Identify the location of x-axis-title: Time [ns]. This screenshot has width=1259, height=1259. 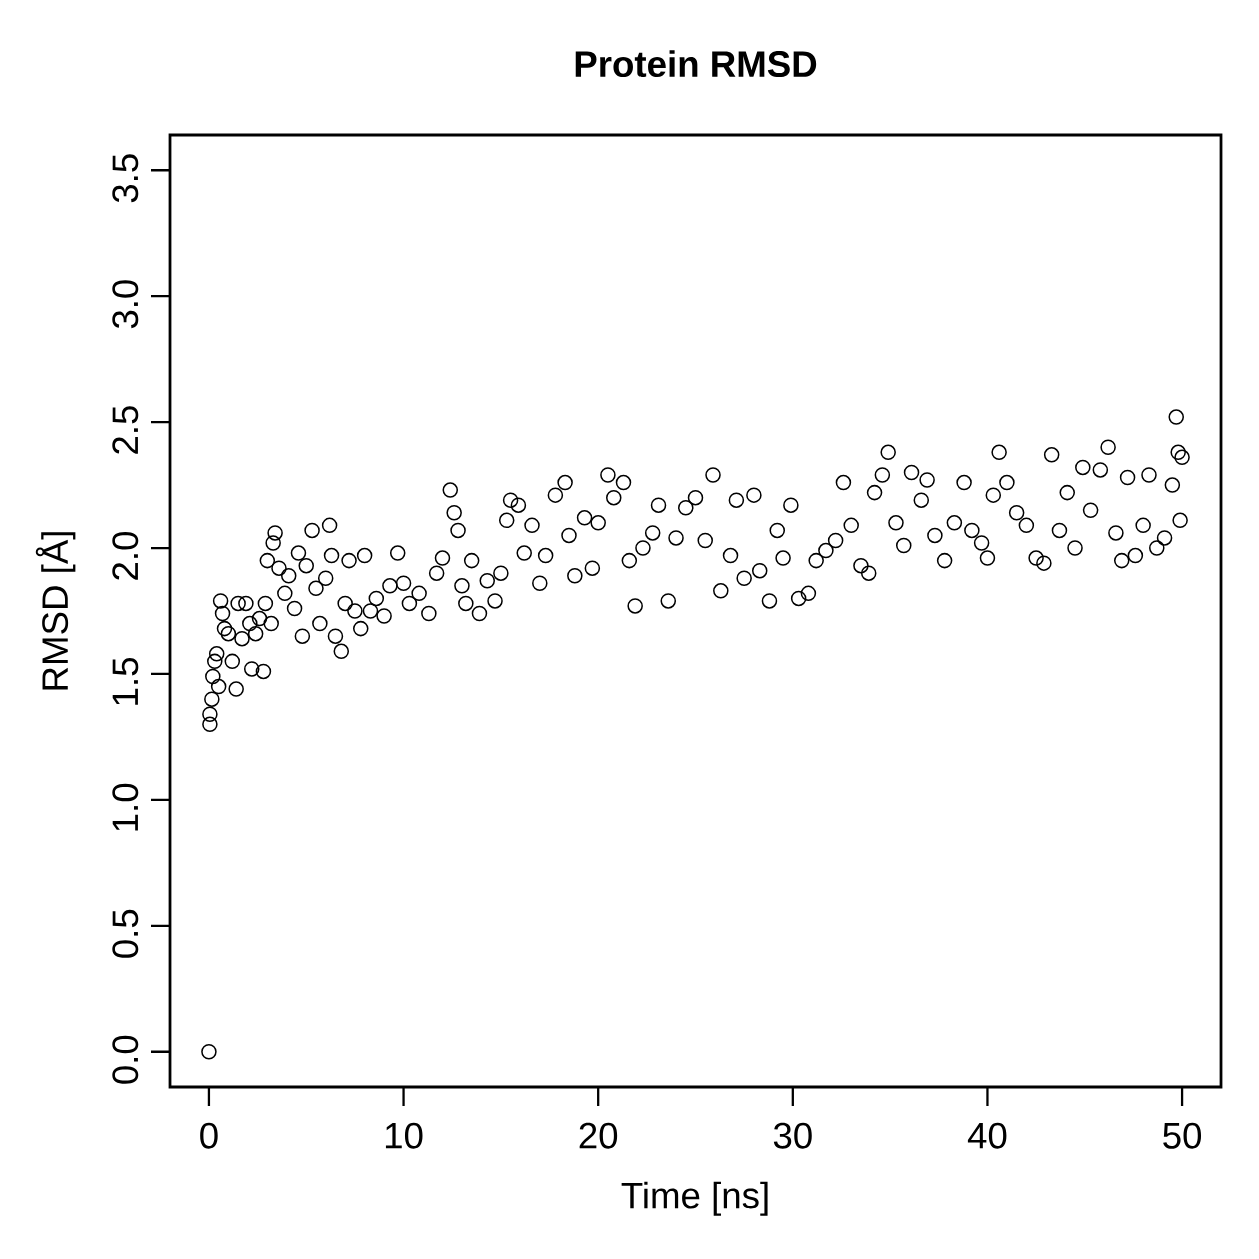
(694, 1198).